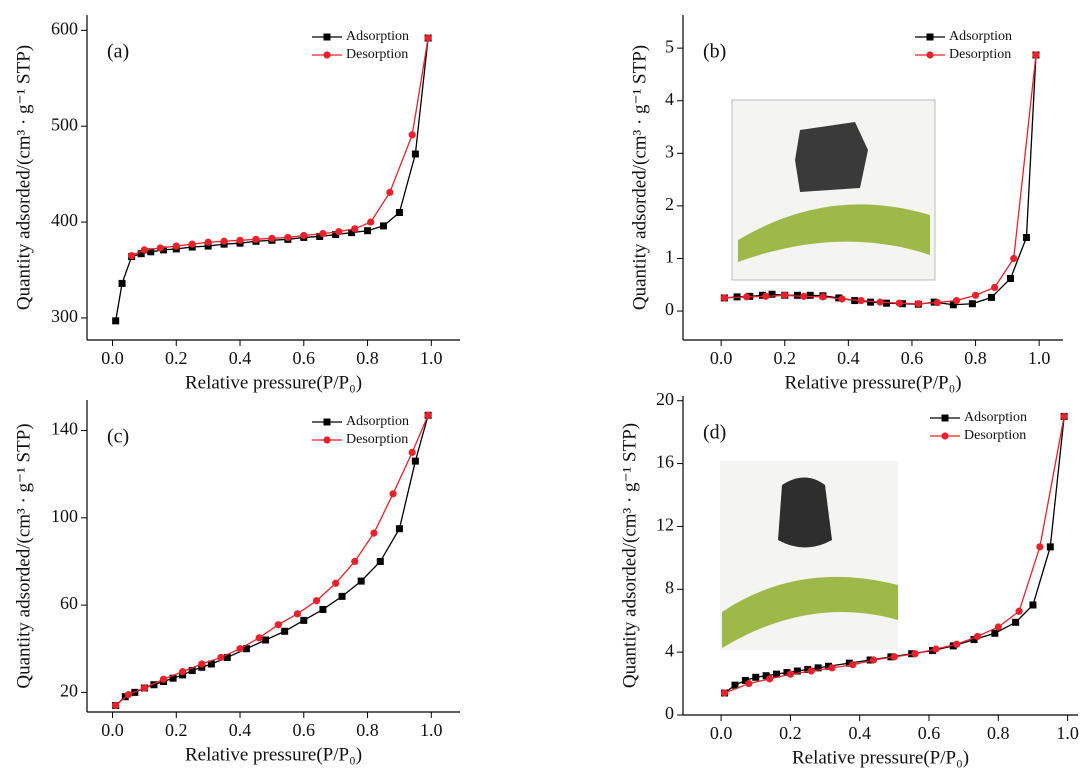 This screenshot has height=771, width=1081. What do you see at coordinates (64, 316) in the screenshot?
I see `y-tick-label: 300` at bounding box center [64, 316].